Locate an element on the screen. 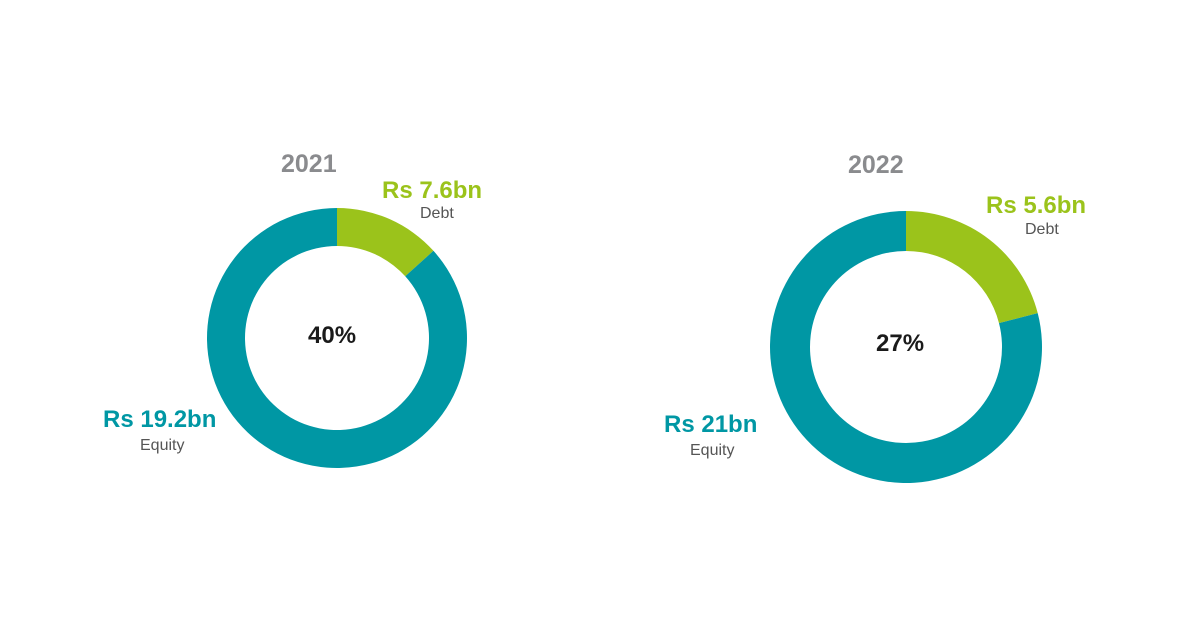 This screenshot has height=619, width=1200. donut-slice-equity-2022 is located at coordinates (905, 347).